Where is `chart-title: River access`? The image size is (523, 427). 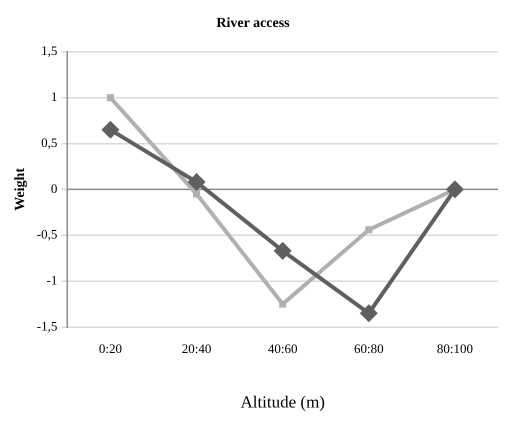 chart-title: River access is located at coordinates (253, 24).